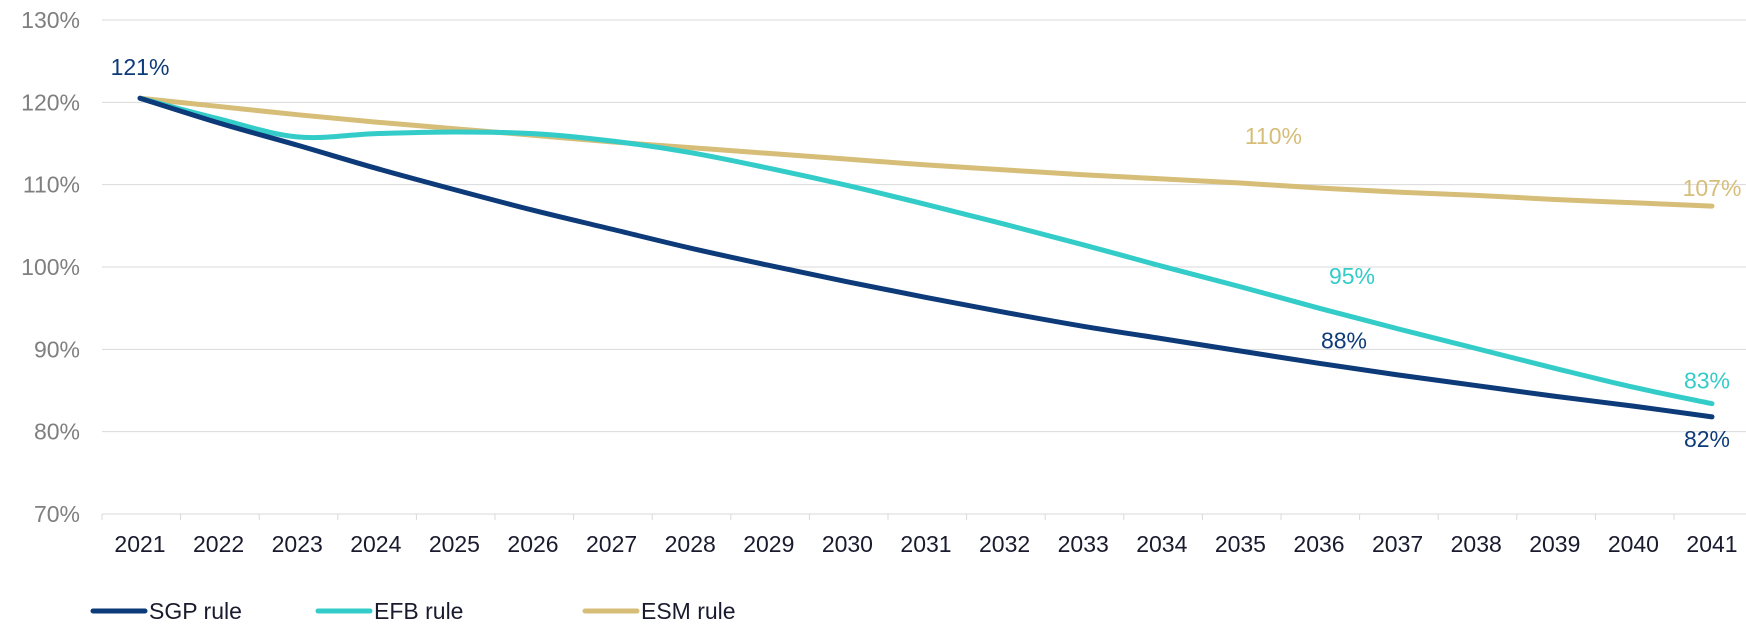 Image resolution: width=1746 pixels, height=624 pixels. Describe the element at coordinates (139, 544) in the screenshot. I see `x-tick-label: 2021` at that location.